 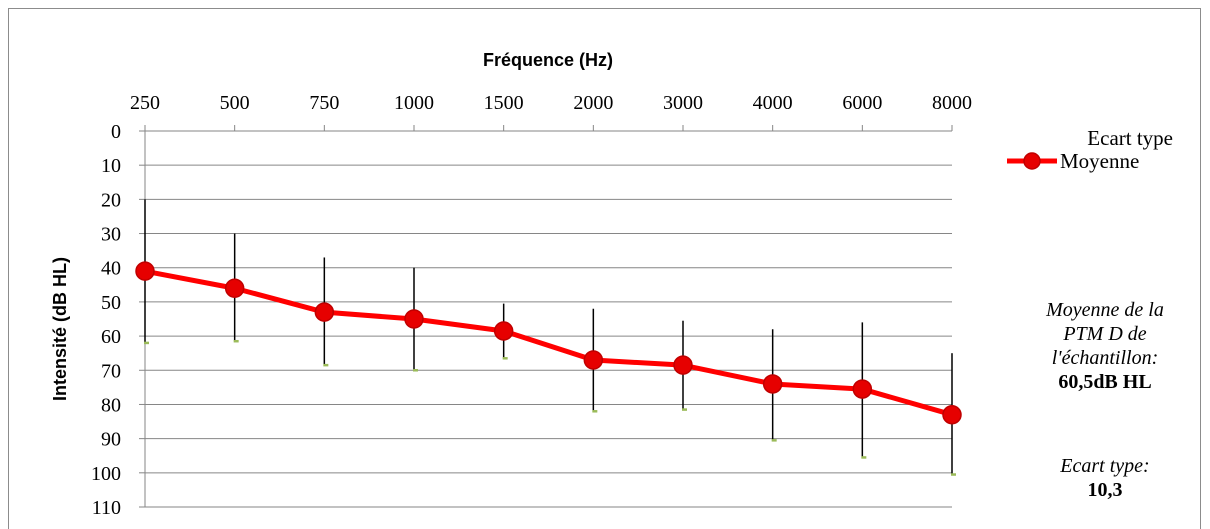 What do you see at coordinates (111, 269) in the screenshot?
I see `y-tick-label: 40` at bounding box center [111, 269].